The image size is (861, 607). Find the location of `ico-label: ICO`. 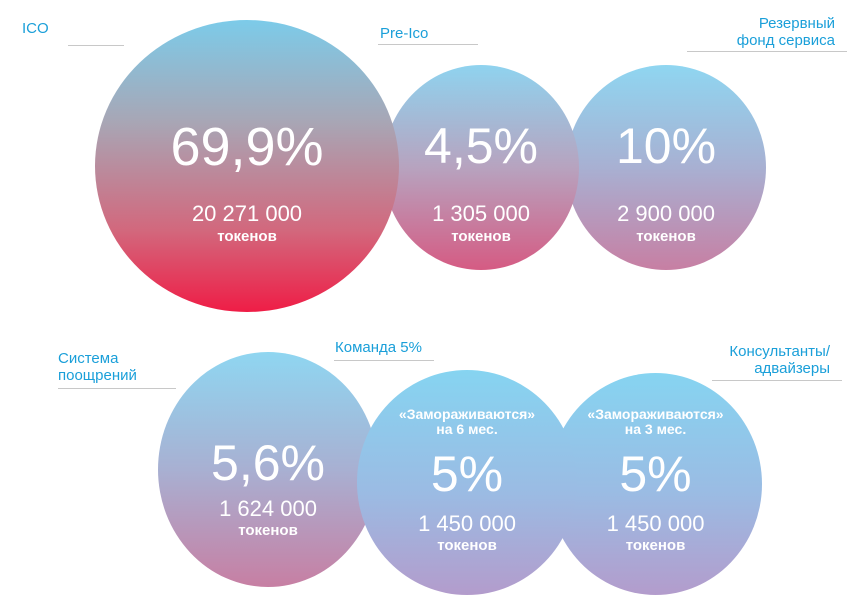

ico-label: ICO is located at coordinates (35, 28).